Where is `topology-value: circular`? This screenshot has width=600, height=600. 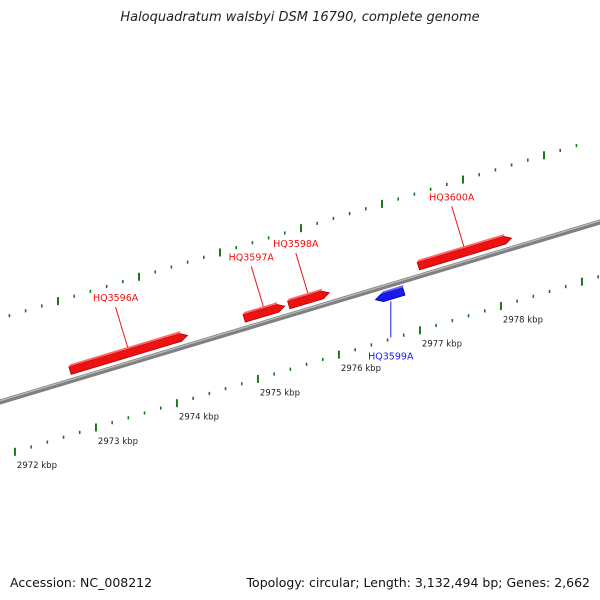
topology-value: circular is located at coordinates (332, 582).